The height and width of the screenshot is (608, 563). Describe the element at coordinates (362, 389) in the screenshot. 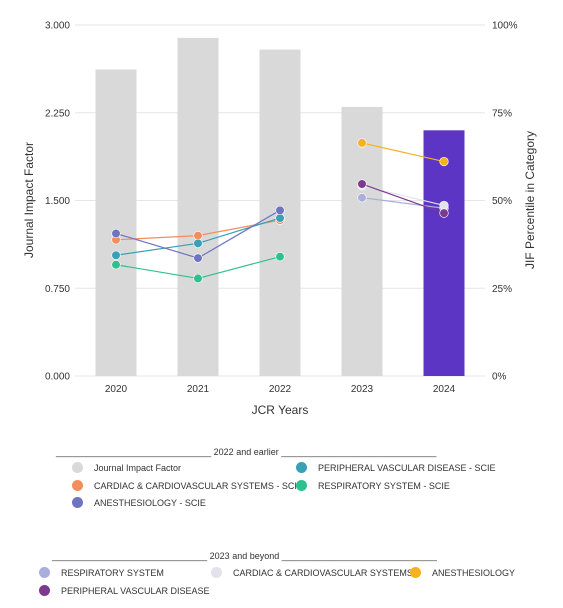

I see `x-tick-label: 2023` at that location.